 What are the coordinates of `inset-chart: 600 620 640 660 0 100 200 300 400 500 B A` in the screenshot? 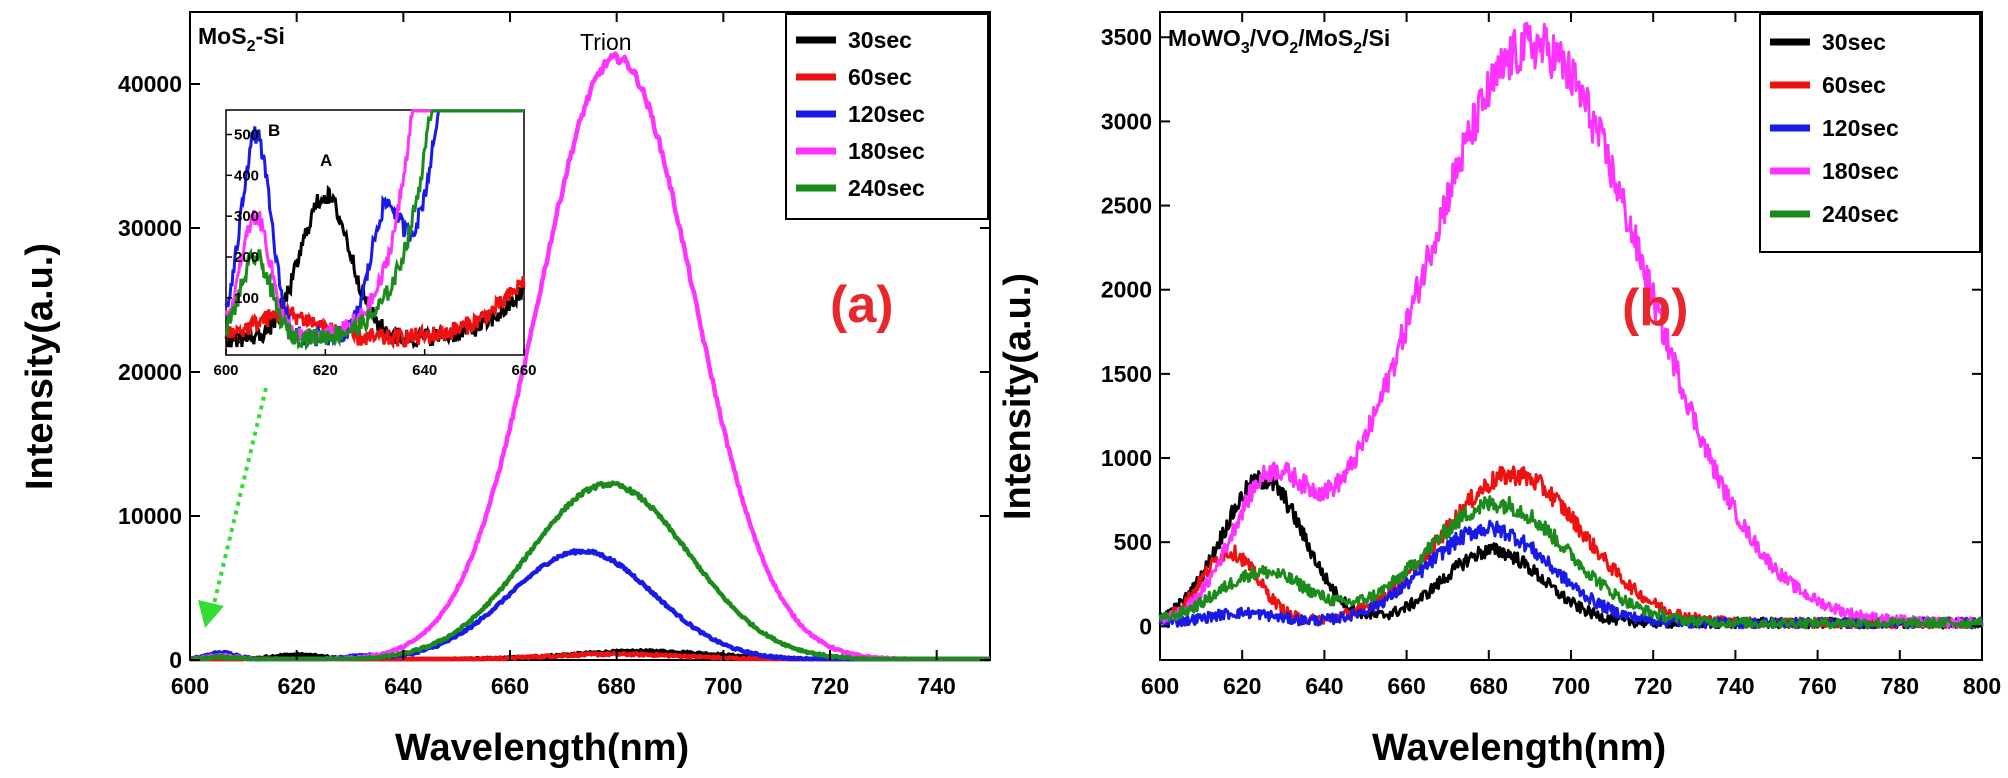 It's located at (375, 244).